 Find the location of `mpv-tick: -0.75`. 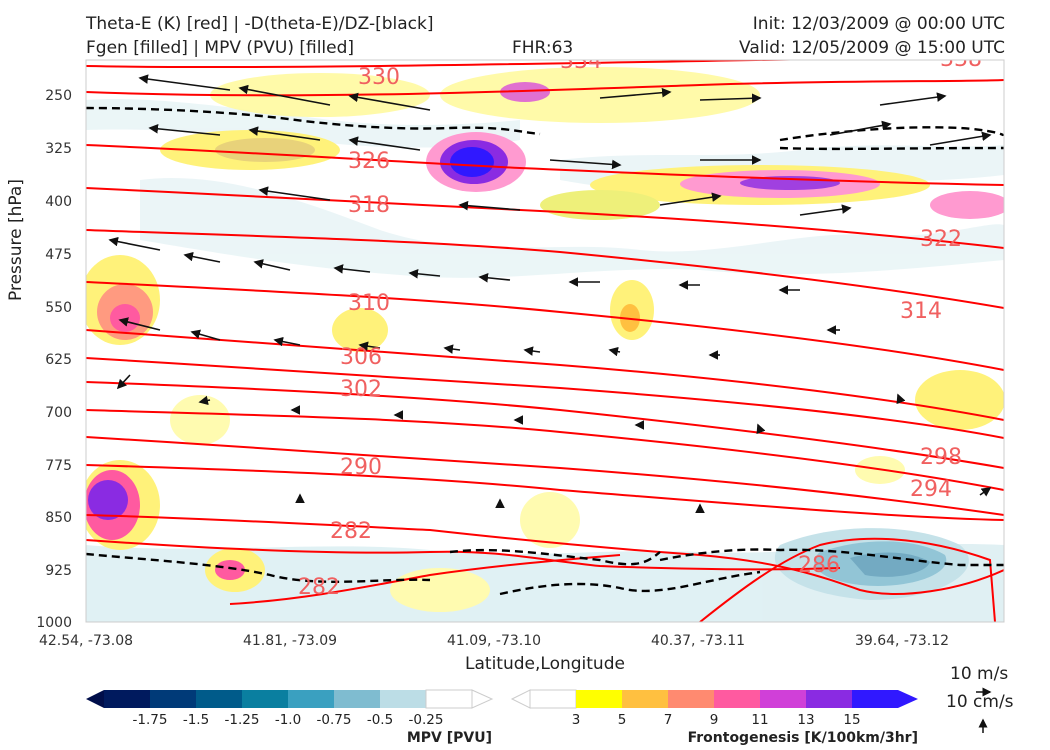

mpv-tick: -0.75 is located at coordinates (334, 720).